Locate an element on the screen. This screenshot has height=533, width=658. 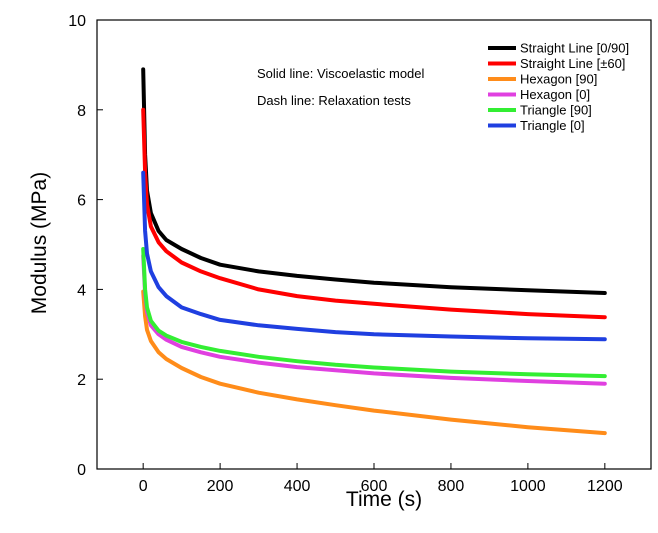
x-tick-label: 800 is located at coordinates (451, 486).